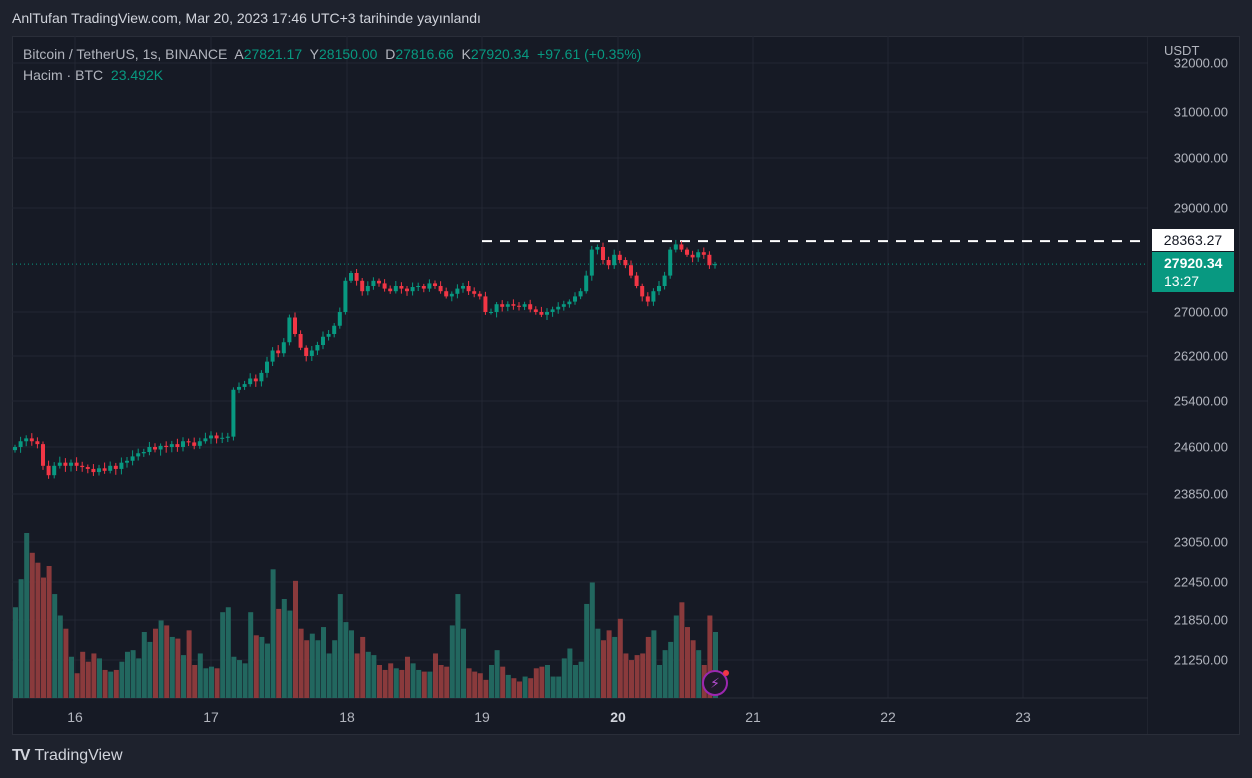 The image size is (1252, 778). I want to click on high-value: 28150.00, so click(348, 54).